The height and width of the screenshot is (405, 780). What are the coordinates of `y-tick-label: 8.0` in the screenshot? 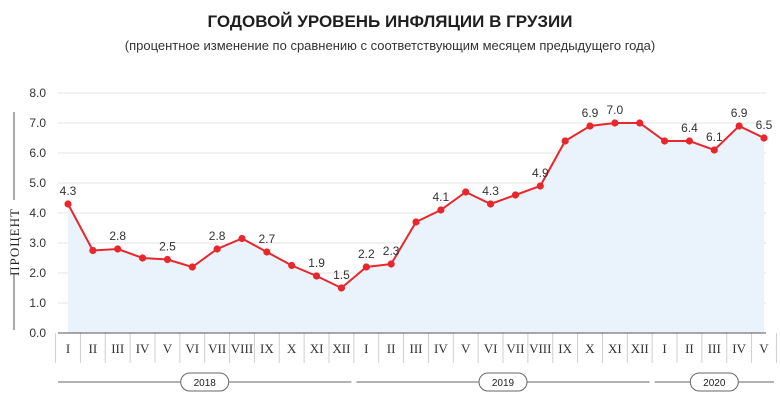 It's located at (37, 93).